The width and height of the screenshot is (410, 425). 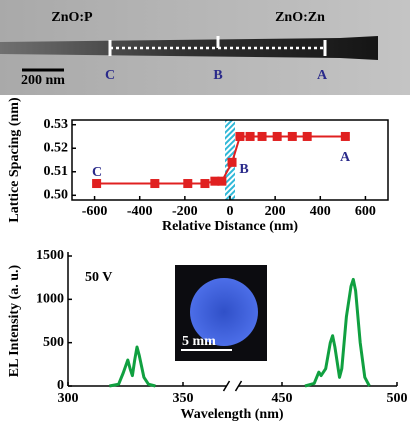 I want to click on x-tick-label: -200, so click(x=185, y=211).